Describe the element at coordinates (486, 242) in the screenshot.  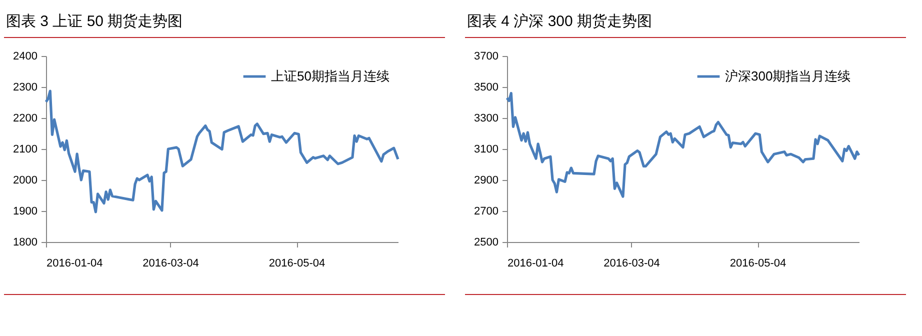
I see `y-tick-label: 2500` at that location.